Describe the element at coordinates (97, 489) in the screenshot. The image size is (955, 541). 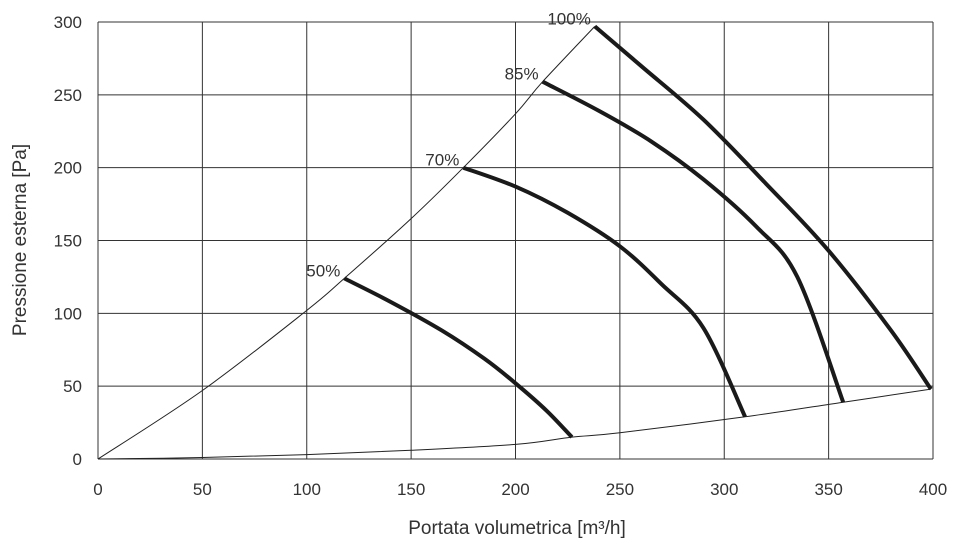
I see `x-tick-label: 0` at that location.